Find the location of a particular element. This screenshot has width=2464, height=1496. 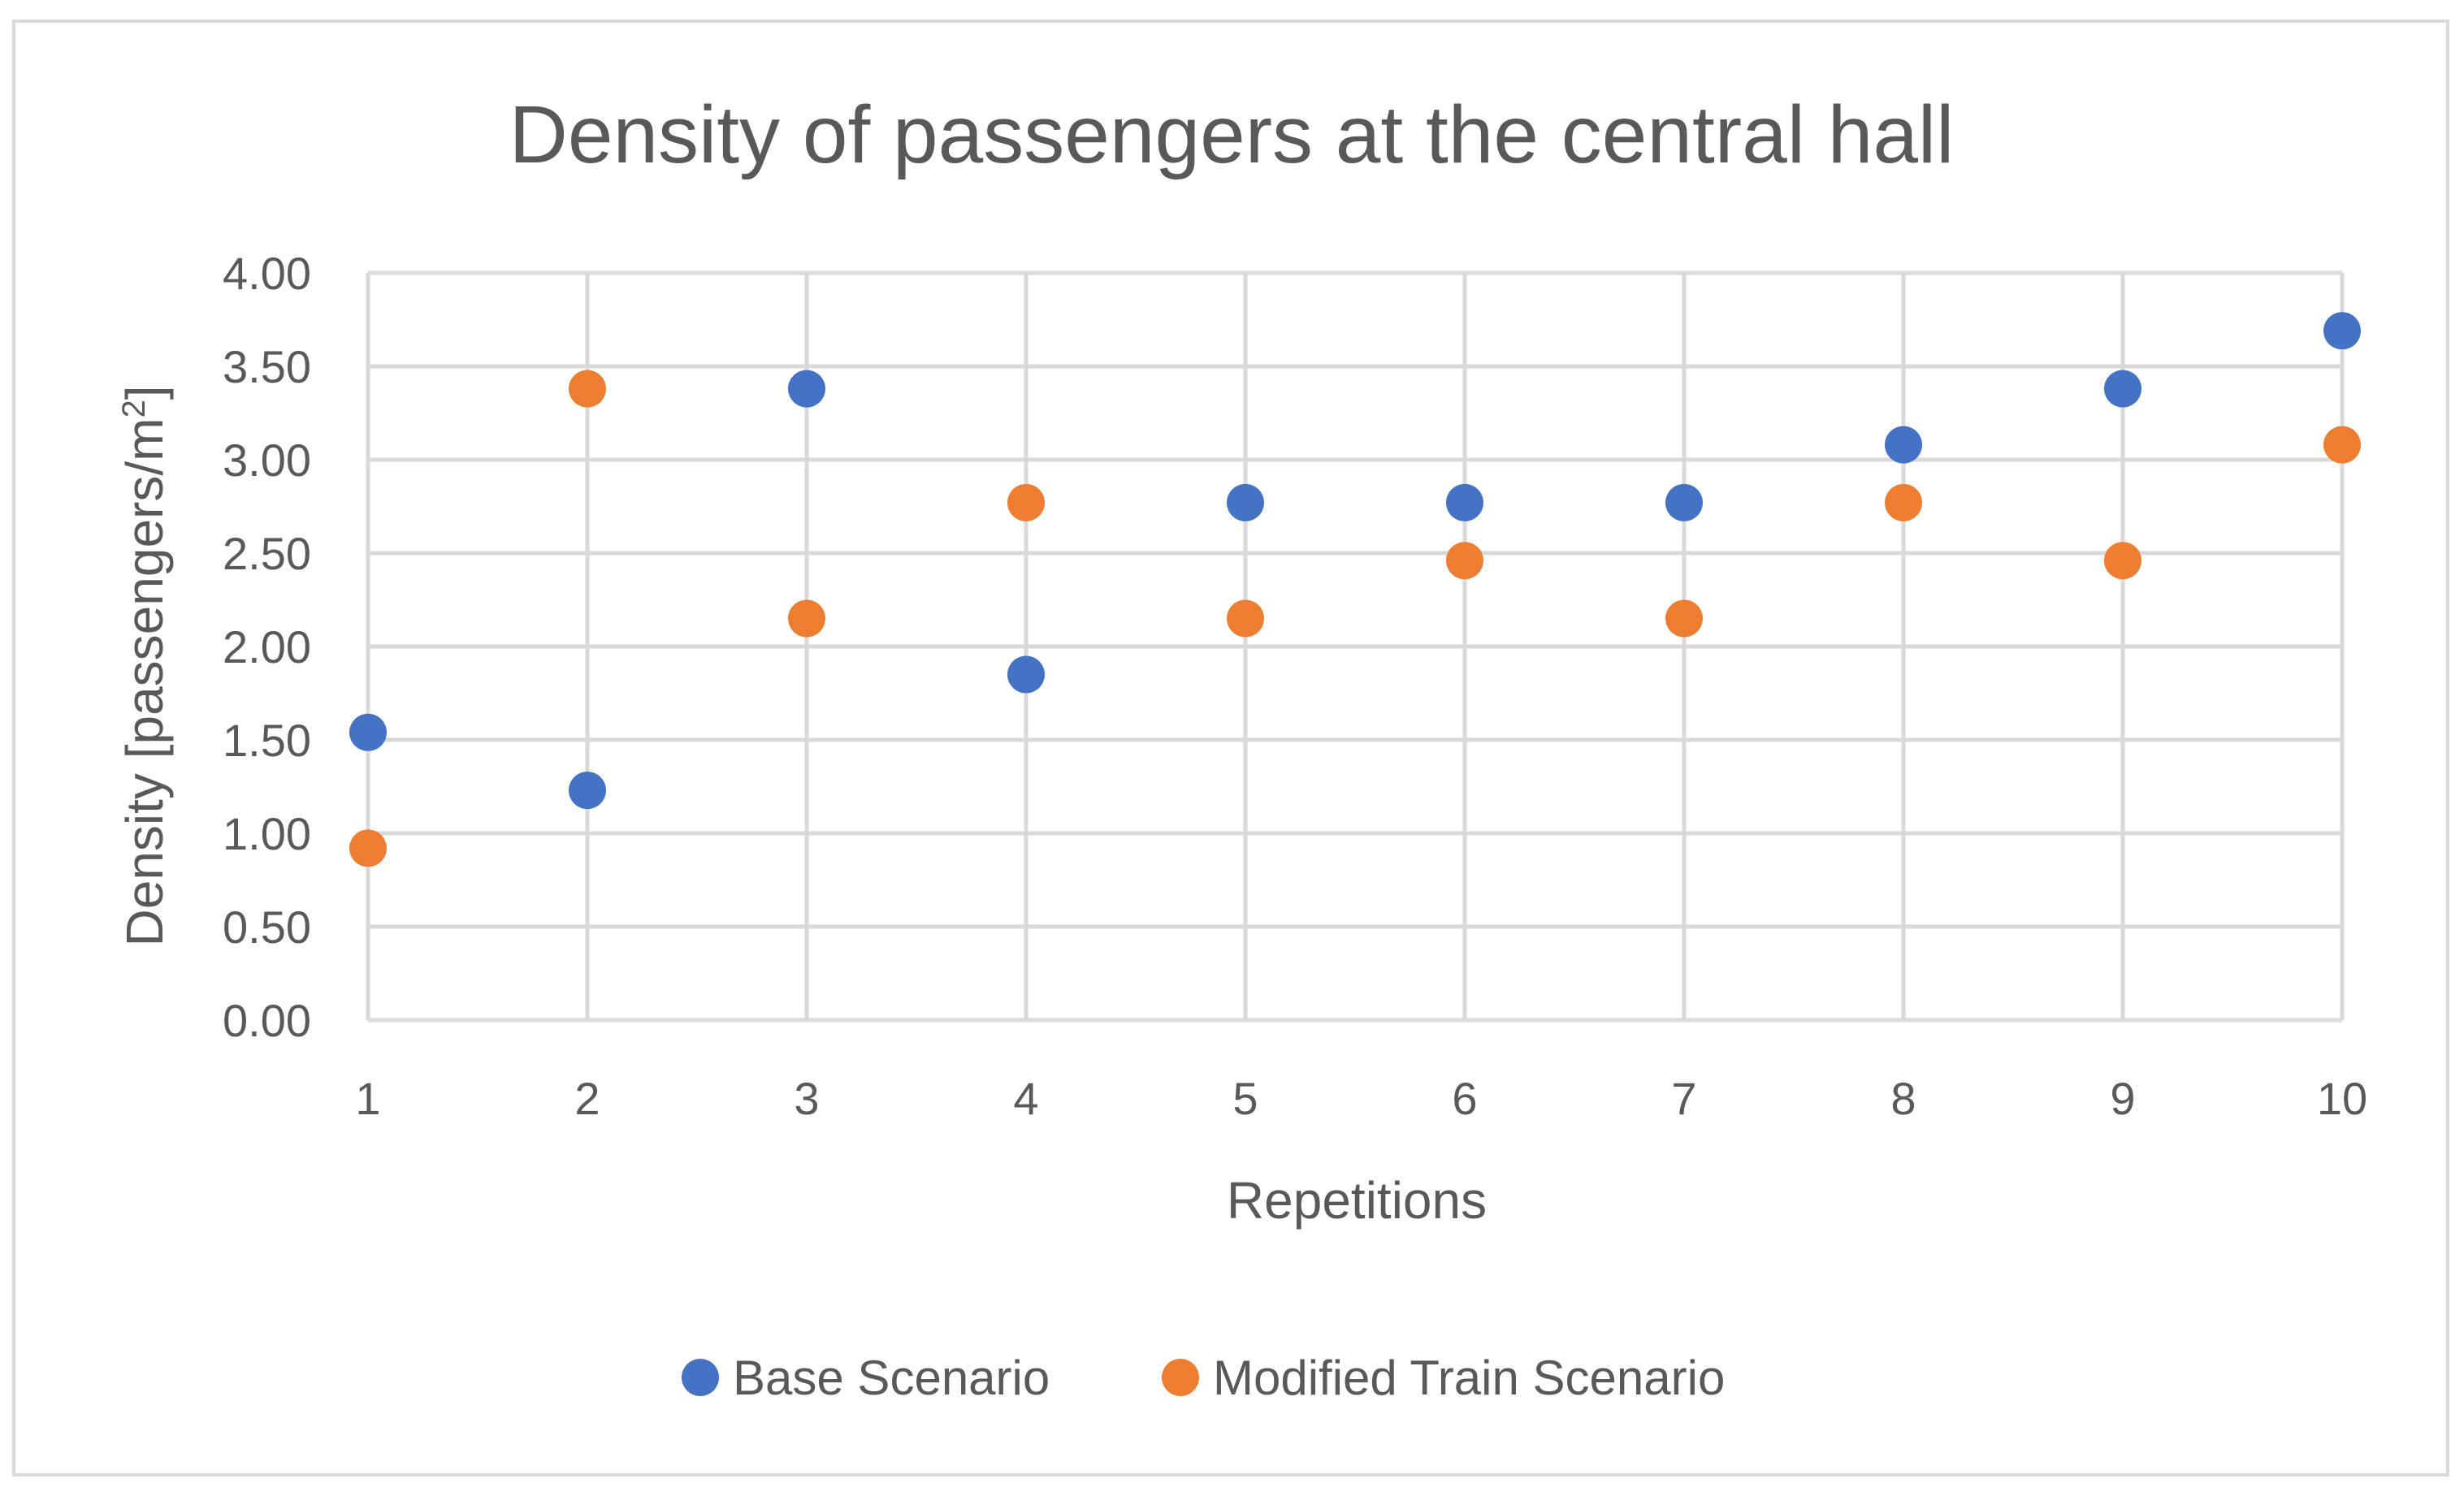

y-axis-tick-labels: 0.00 0.50 1.00 1.50 2.00 2.50 3.00 3.50 4.00 is located at coordinates (267, 647).